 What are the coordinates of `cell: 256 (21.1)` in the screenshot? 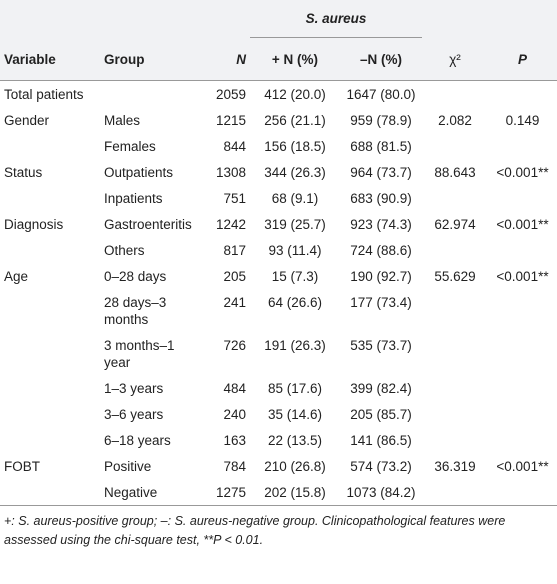 It's located at (295, 120).